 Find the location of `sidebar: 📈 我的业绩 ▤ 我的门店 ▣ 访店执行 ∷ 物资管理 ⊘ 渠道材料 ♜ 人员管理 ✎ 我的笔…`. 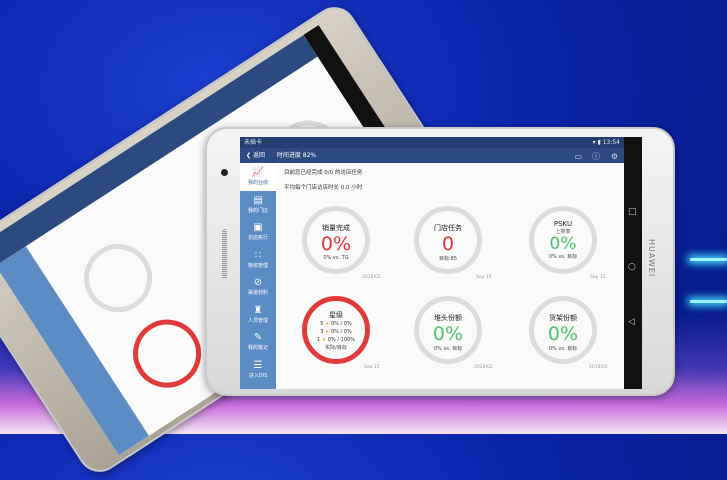

sidebar: 📈 我的业绩 ▤ 我的门店 ▣ 访店执行 ∷ 物资管理 ⊘ 渠道材料 ♜ 人员管理 ✎ 我的笔… is located at coordinates (258, 276).